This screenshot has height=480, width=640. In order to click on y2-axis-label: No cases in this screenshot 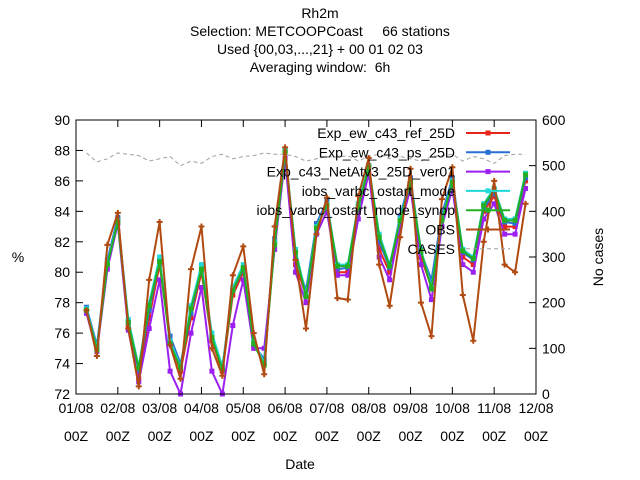, I will do `click(598, 257)`.